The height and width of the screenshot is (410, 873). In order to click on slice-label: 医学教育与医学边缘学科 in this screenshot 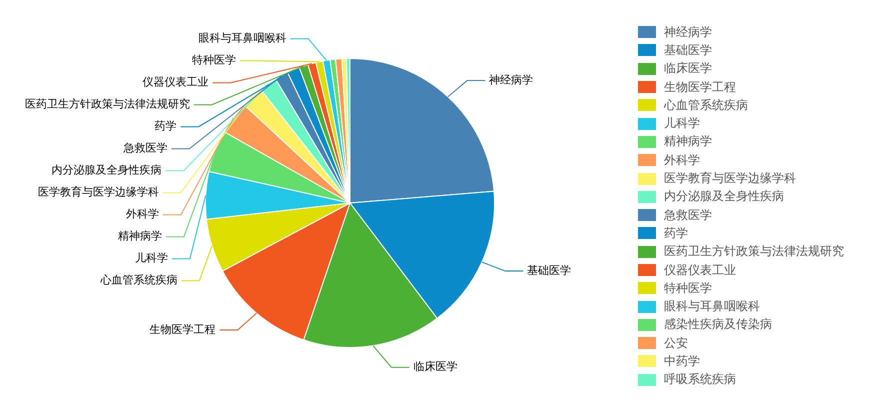, I will do `click(98, 192)`.